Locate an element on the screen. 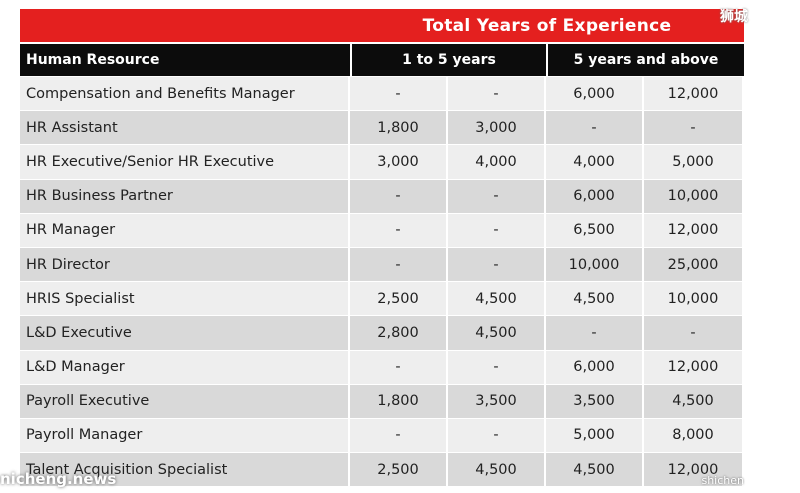 This screenshot has height=493, width=800. table-row: HR Business Partner - -6,000 10,000 is located at coordinates (382, 195).